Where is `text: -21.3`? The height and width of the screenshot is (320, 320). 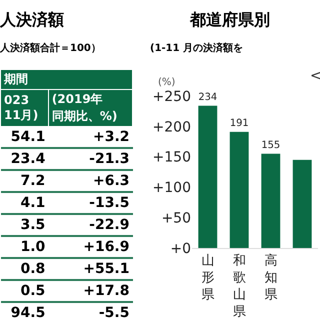
text: -21.3 is located at coordinates (90, 159).